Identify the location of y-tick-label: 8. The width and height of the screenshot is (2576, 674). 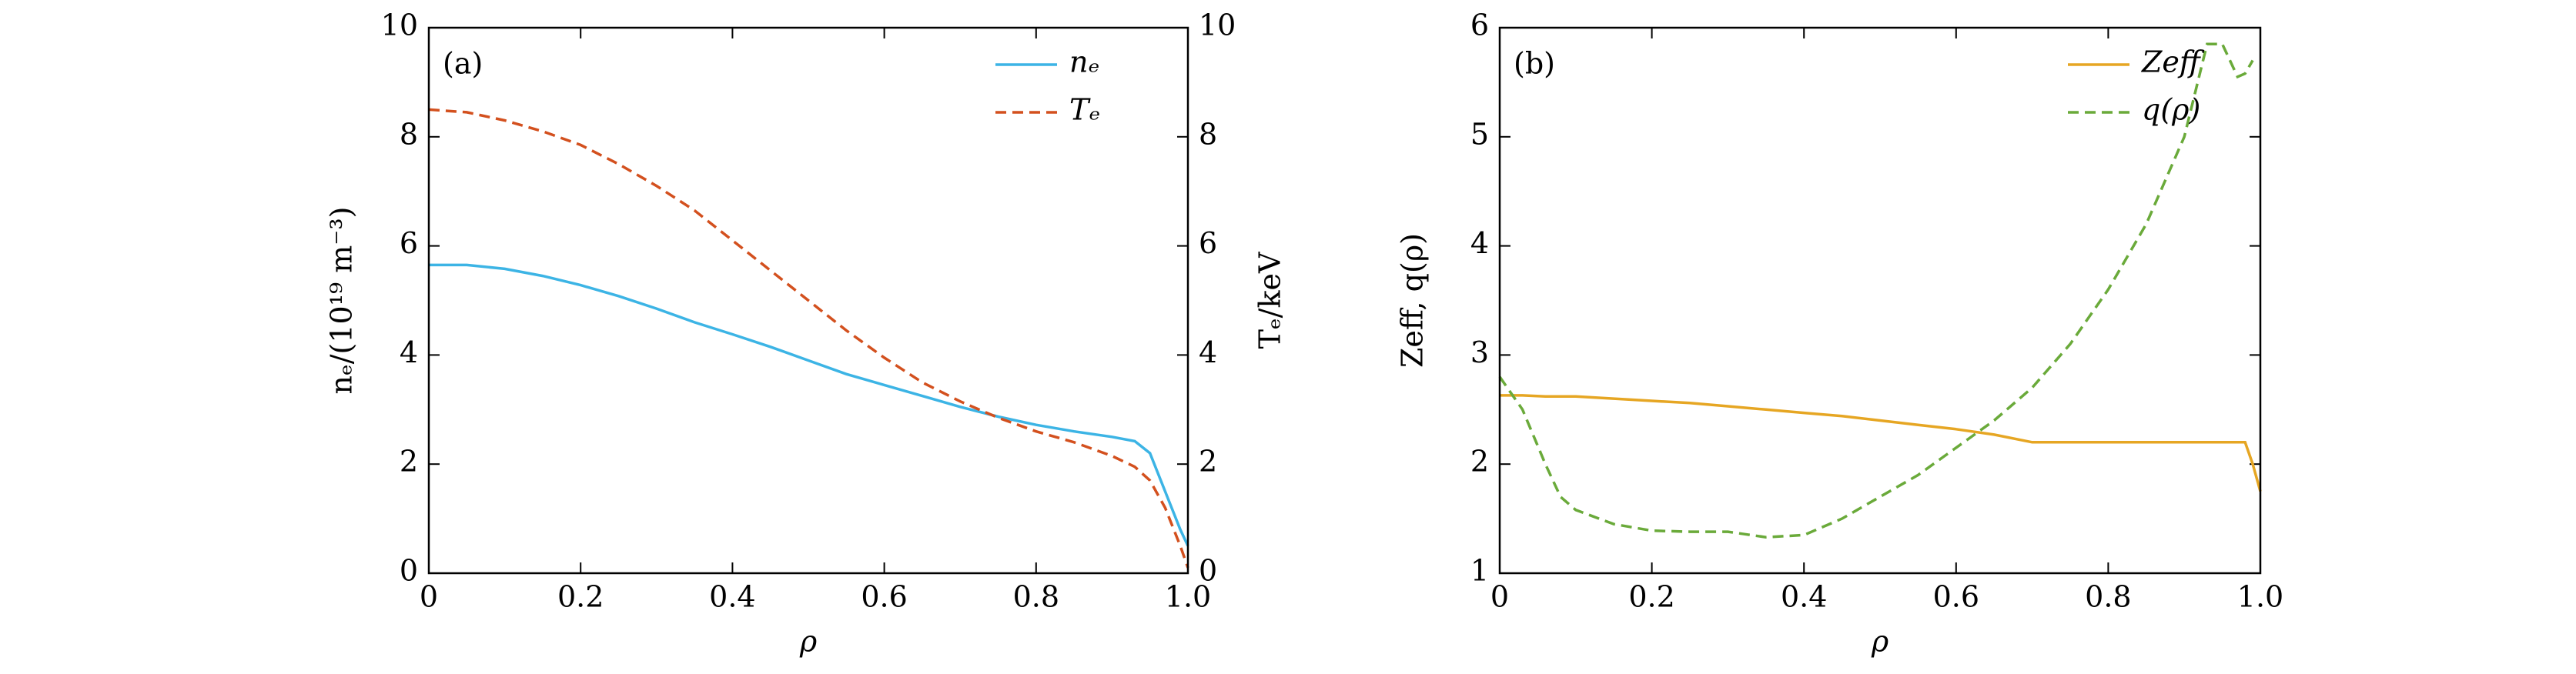
(409, 134).